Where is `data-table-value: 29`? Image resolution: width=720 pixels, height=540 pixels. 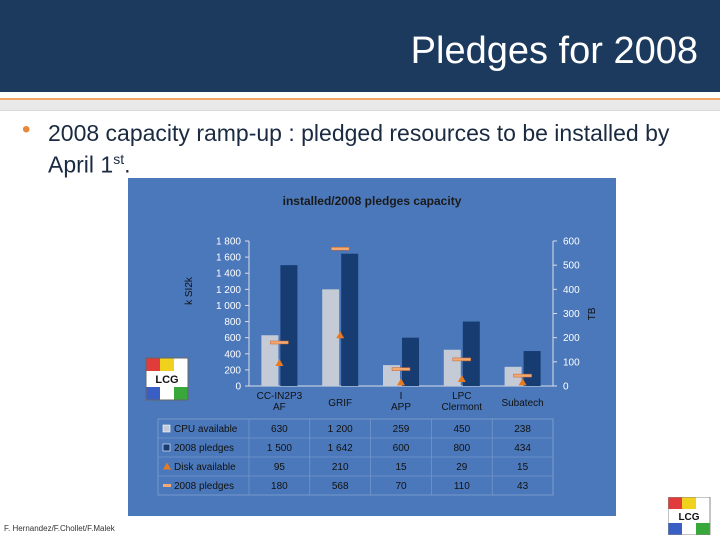
data-table-value: 29 is located at coordinates (462, 467).